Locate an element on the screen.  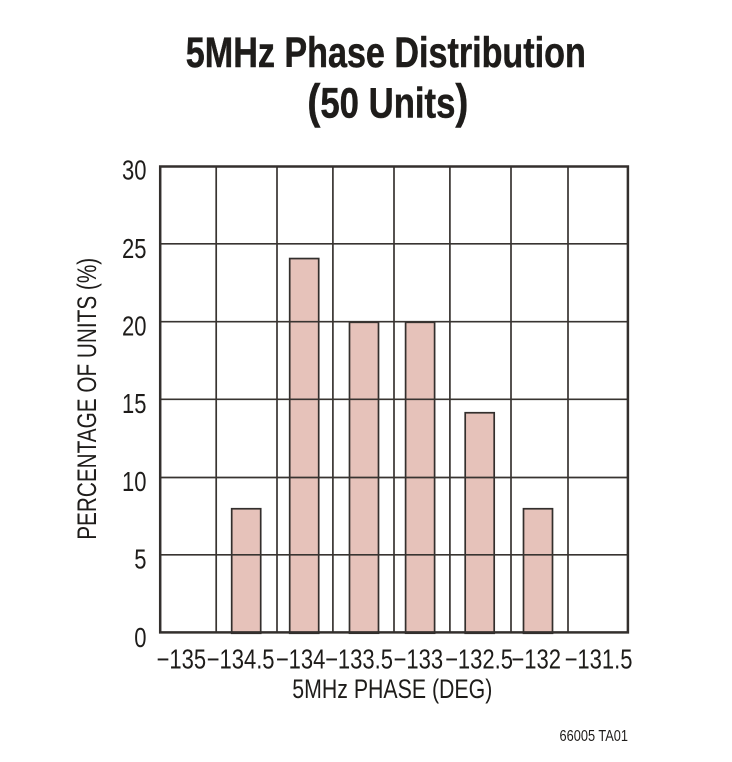
svg-text: −132 is located at coordinates (536, 659).